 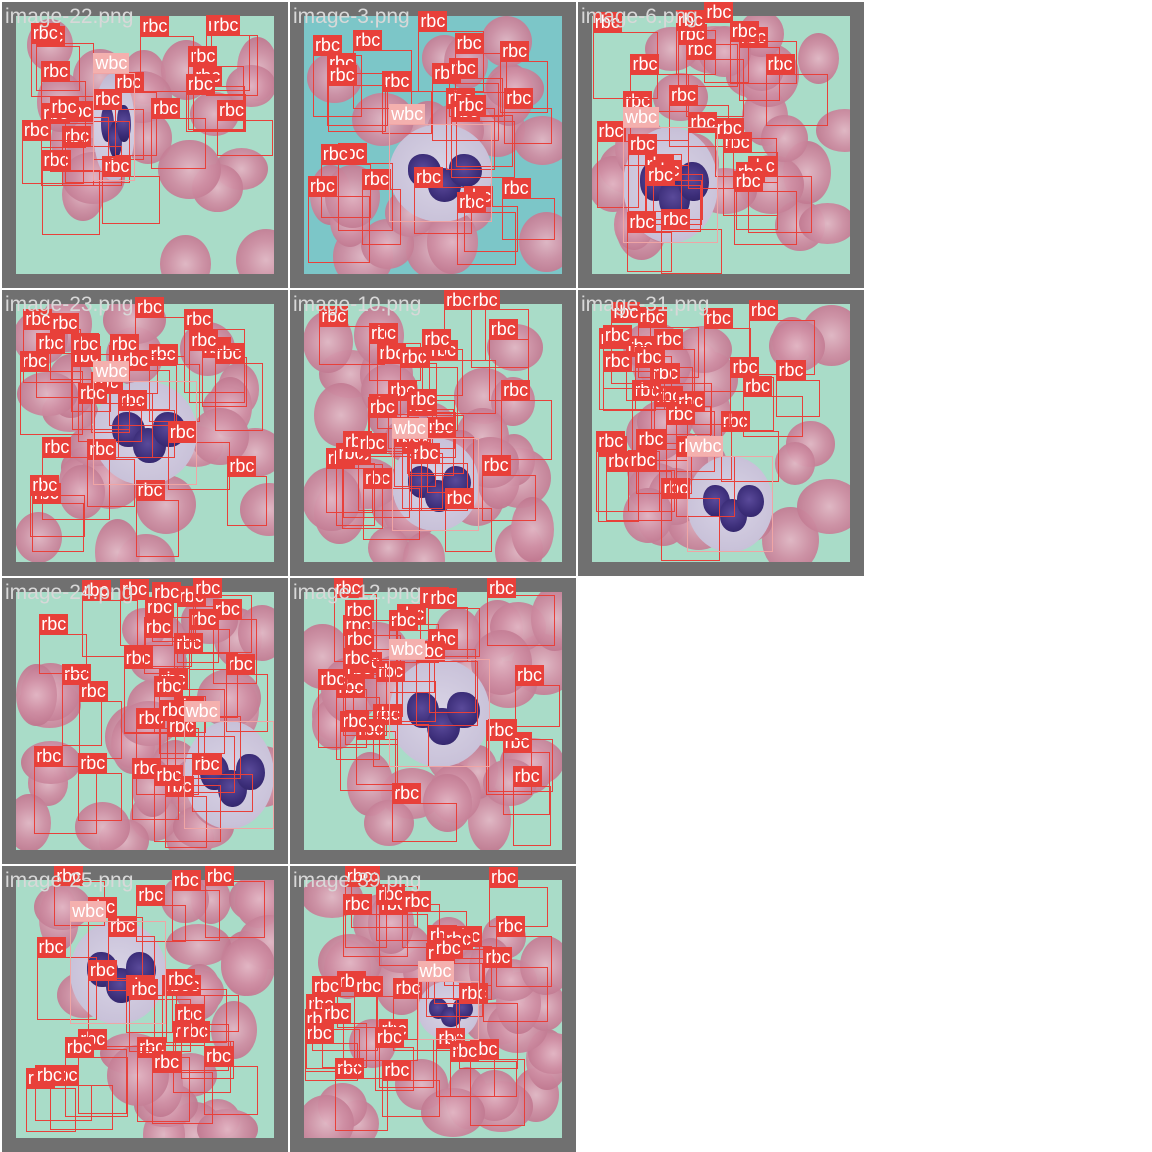 I want to click on tile-filename: image-39.png, so click(x=357, y=880).